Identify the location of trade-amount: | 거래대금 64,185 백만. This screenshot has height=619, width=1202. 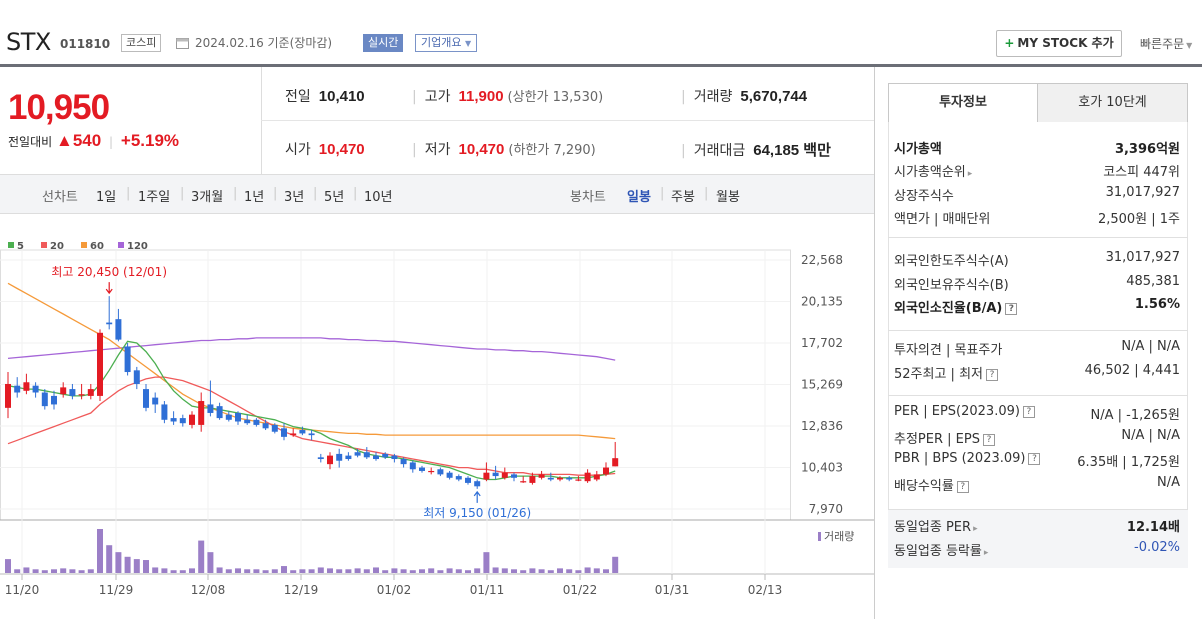
(756, 149).